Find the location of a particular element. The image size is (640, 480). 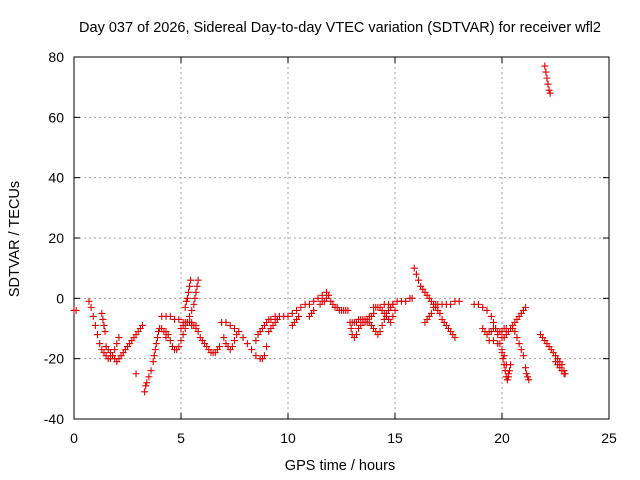

x-tick-label: 20 is located at coordinates (502, 438).